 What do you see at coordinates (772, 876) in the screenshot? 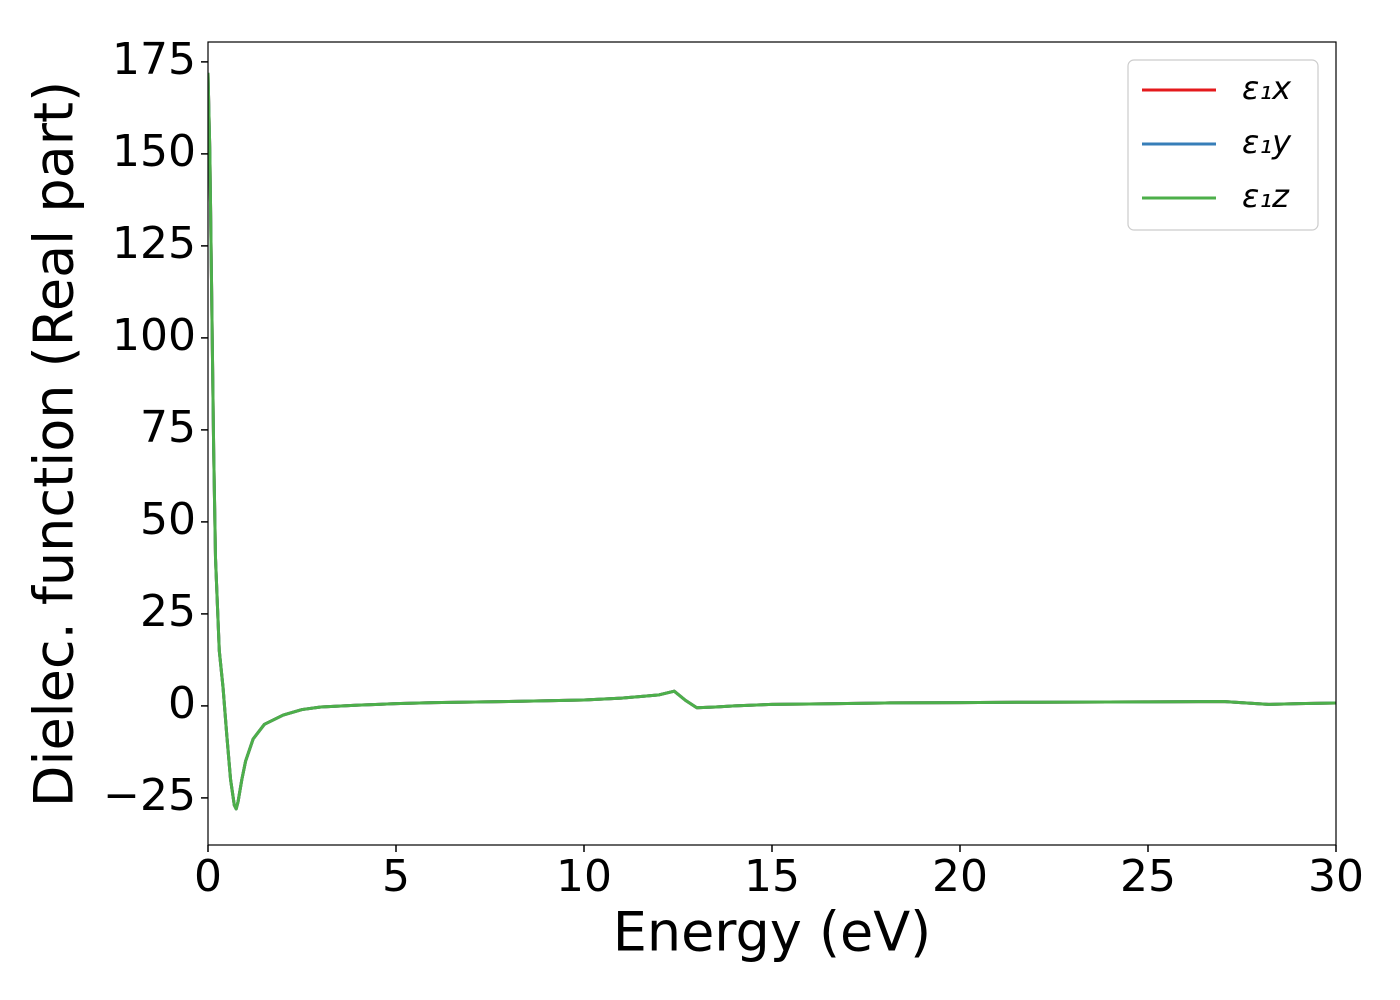
I see `x-tick-label: 15` at bounding box center [772, 876].